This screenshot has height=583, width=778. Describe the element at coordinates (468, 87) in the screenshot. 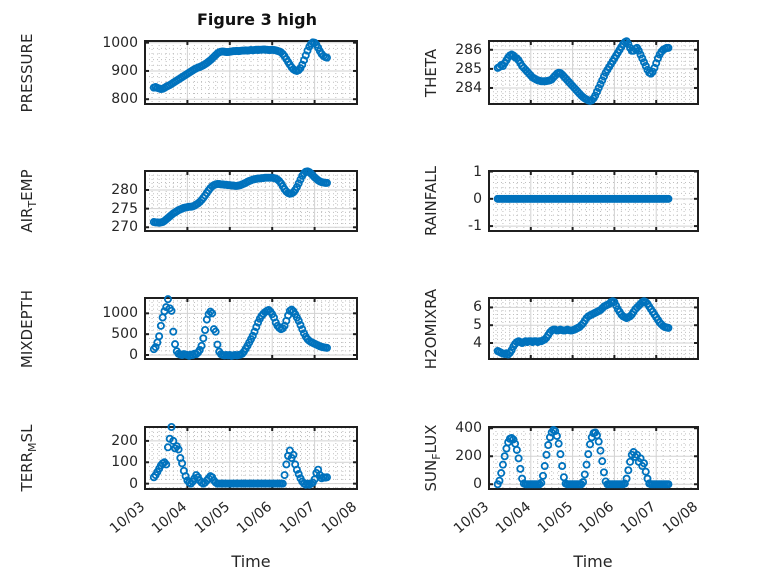

I see `y-tick-label: 284` at that location.